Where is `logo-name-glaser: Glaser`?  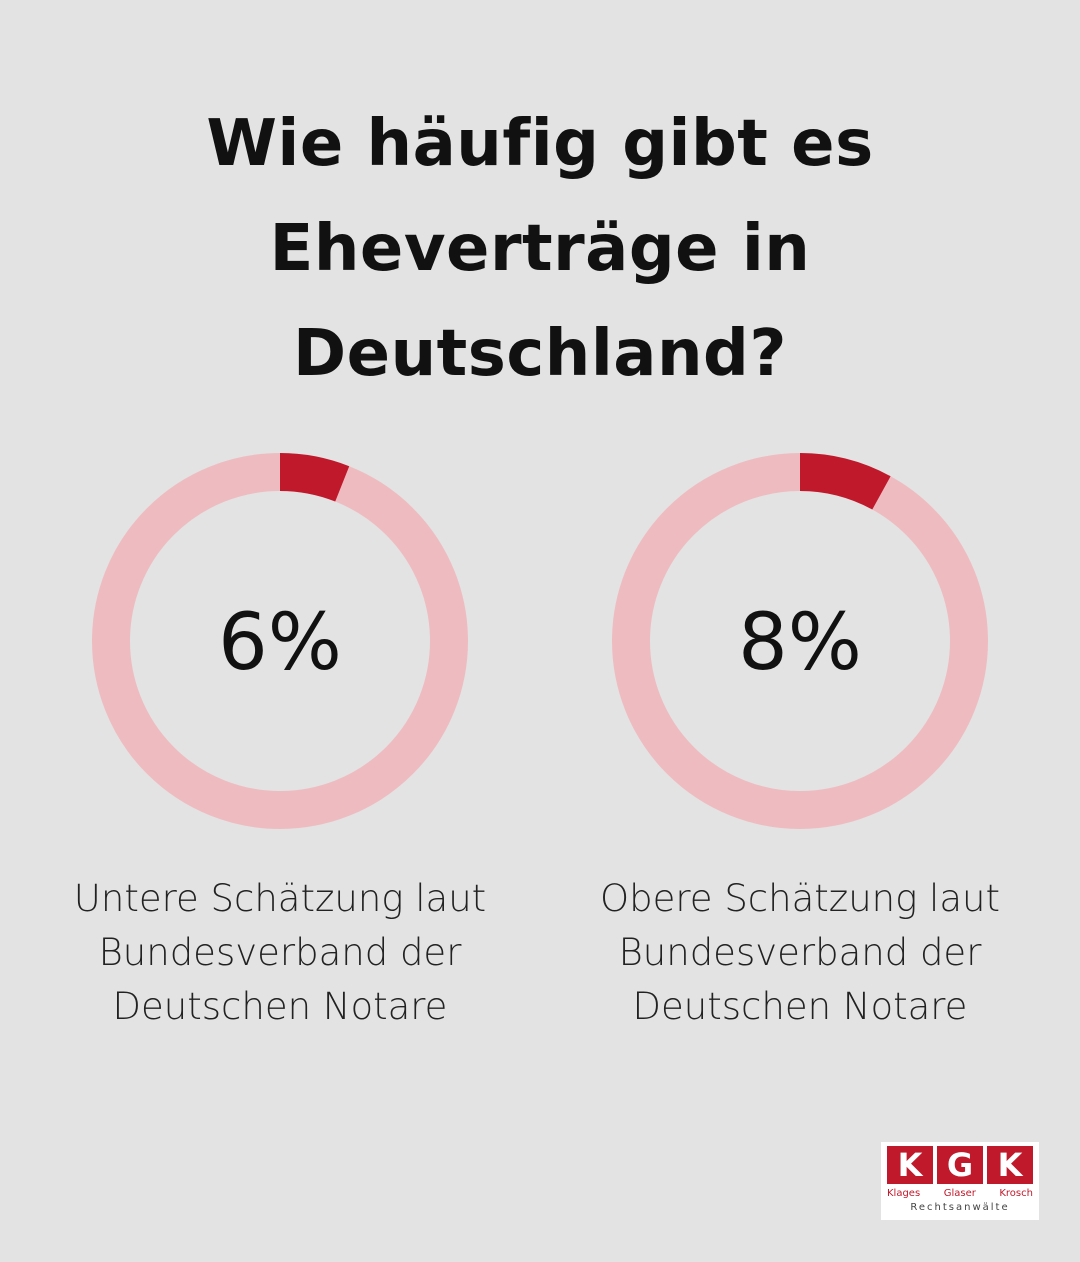
logo-name-glaser: Glaser is located at coordinates (959, 1193).